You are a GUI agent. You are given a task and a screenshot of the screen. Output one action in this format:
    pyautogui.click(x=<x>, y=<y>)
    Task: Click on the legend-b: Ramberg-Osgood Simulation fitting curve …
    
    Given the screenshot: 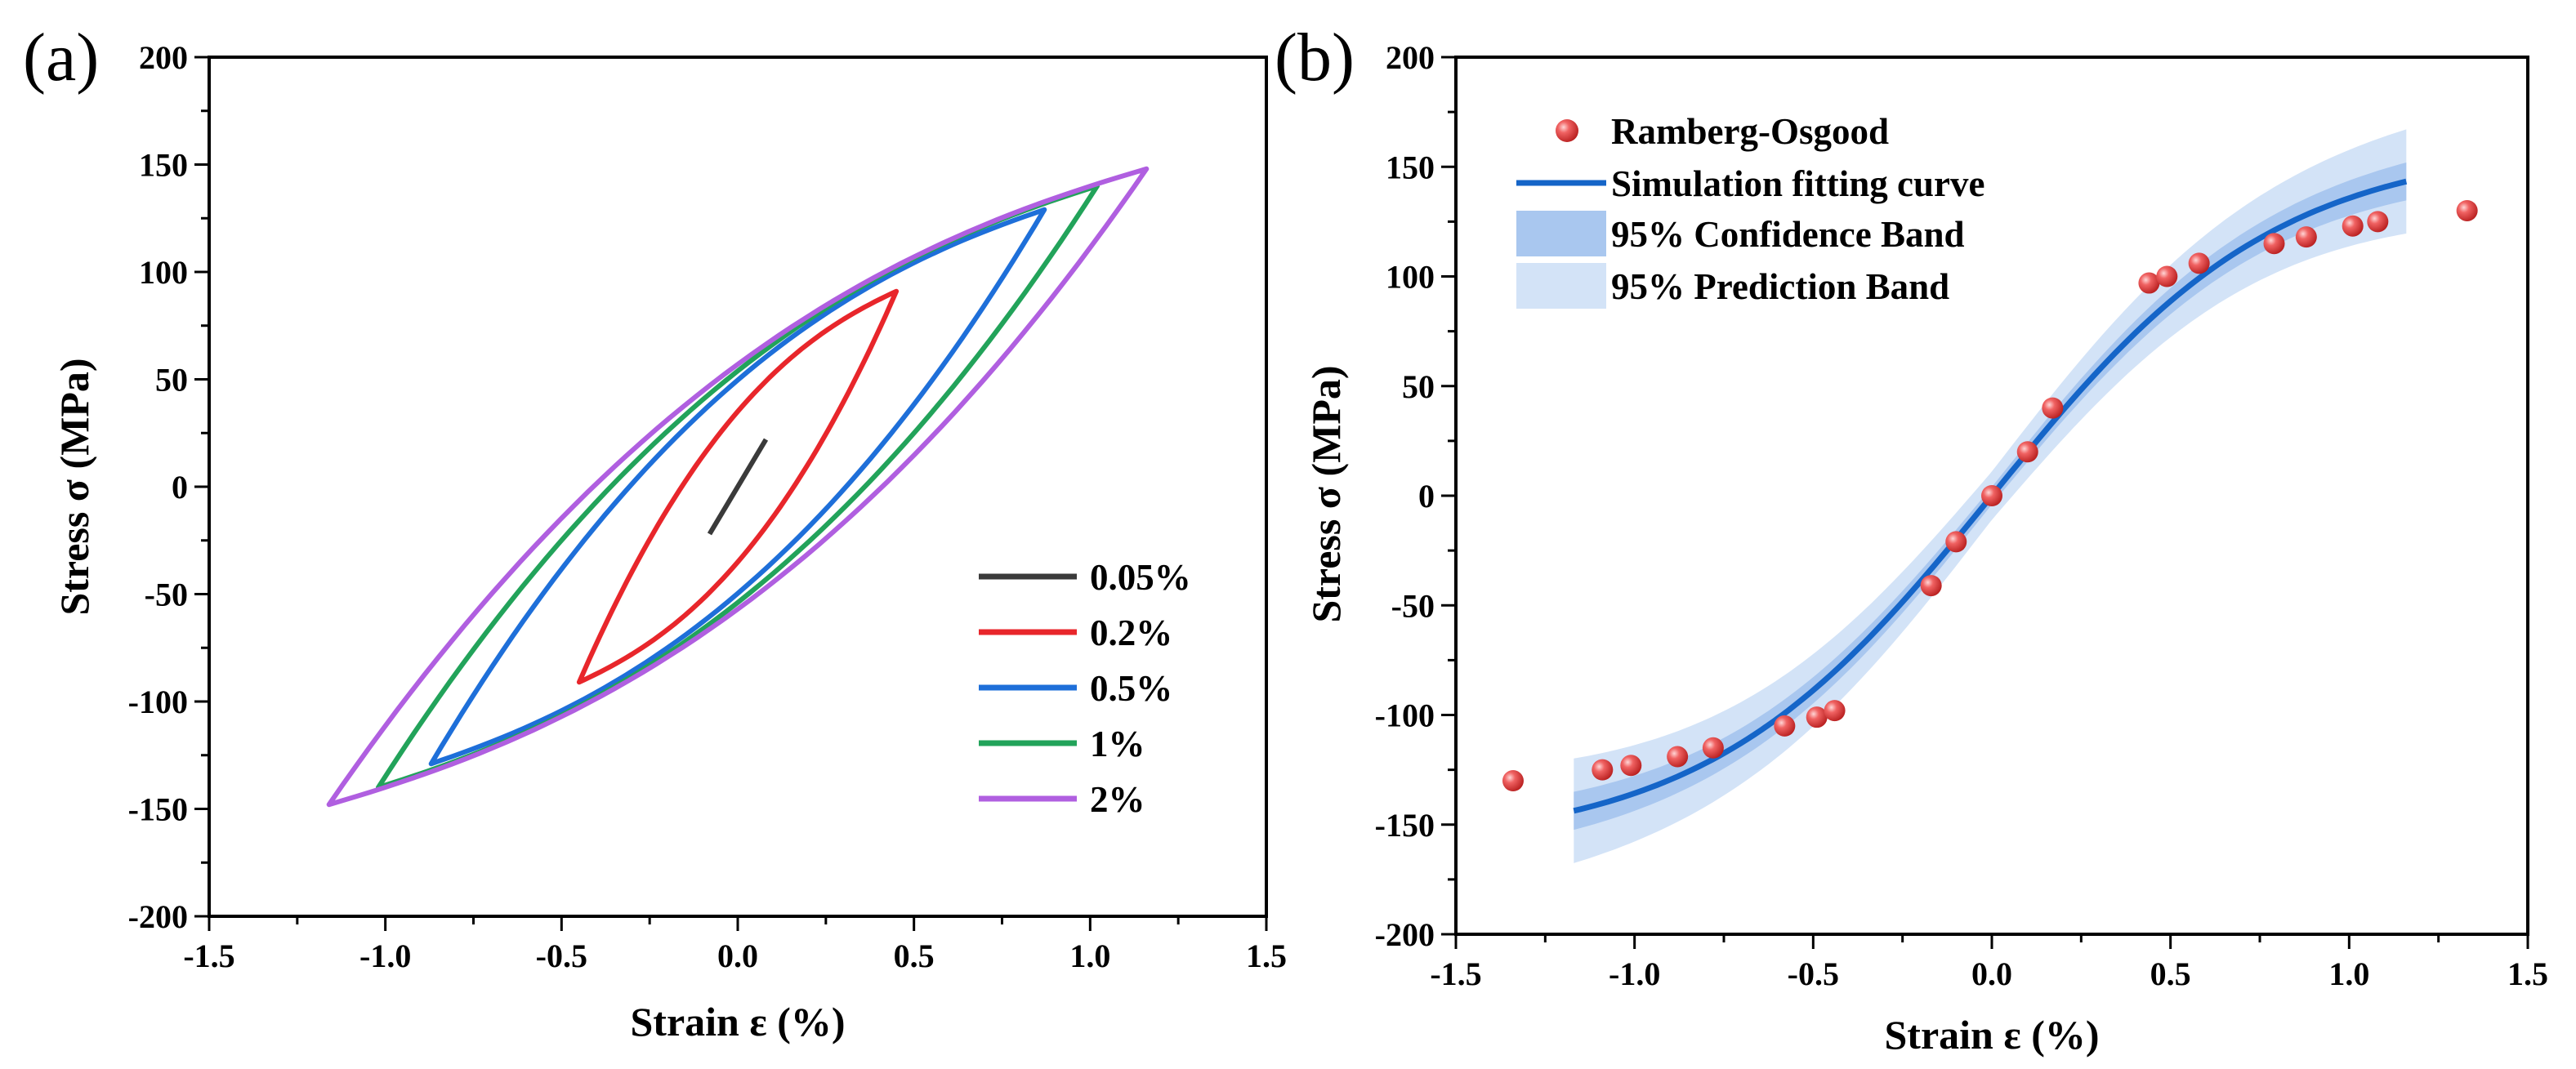 What is the action you would take?
    pyautogui.click(x=1751, y=210)
    